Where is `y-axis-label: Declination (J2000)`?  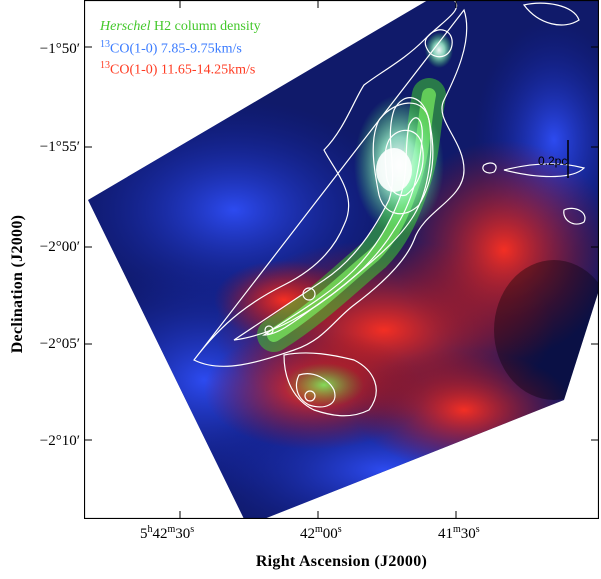
y-axis-label: Declination (J2000) is located at coordinates (17, 284).